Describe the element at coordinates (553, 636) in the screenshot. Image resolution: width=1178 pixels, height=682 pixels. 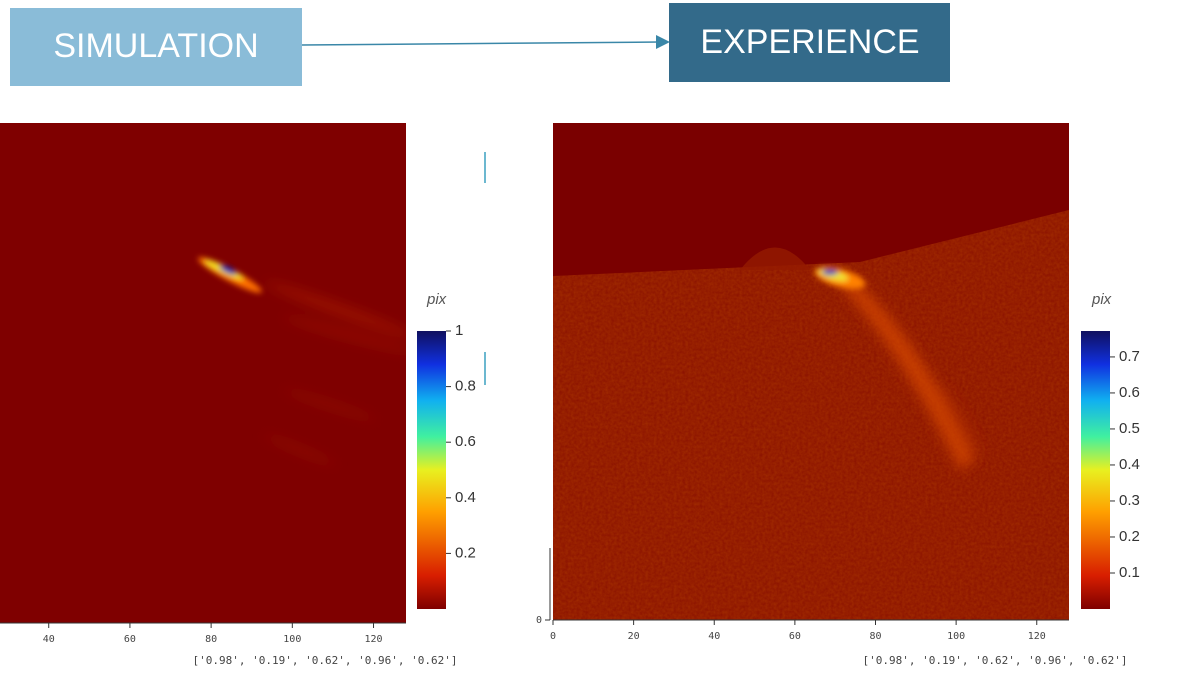
I see `x-tick-label: 0` at that location.